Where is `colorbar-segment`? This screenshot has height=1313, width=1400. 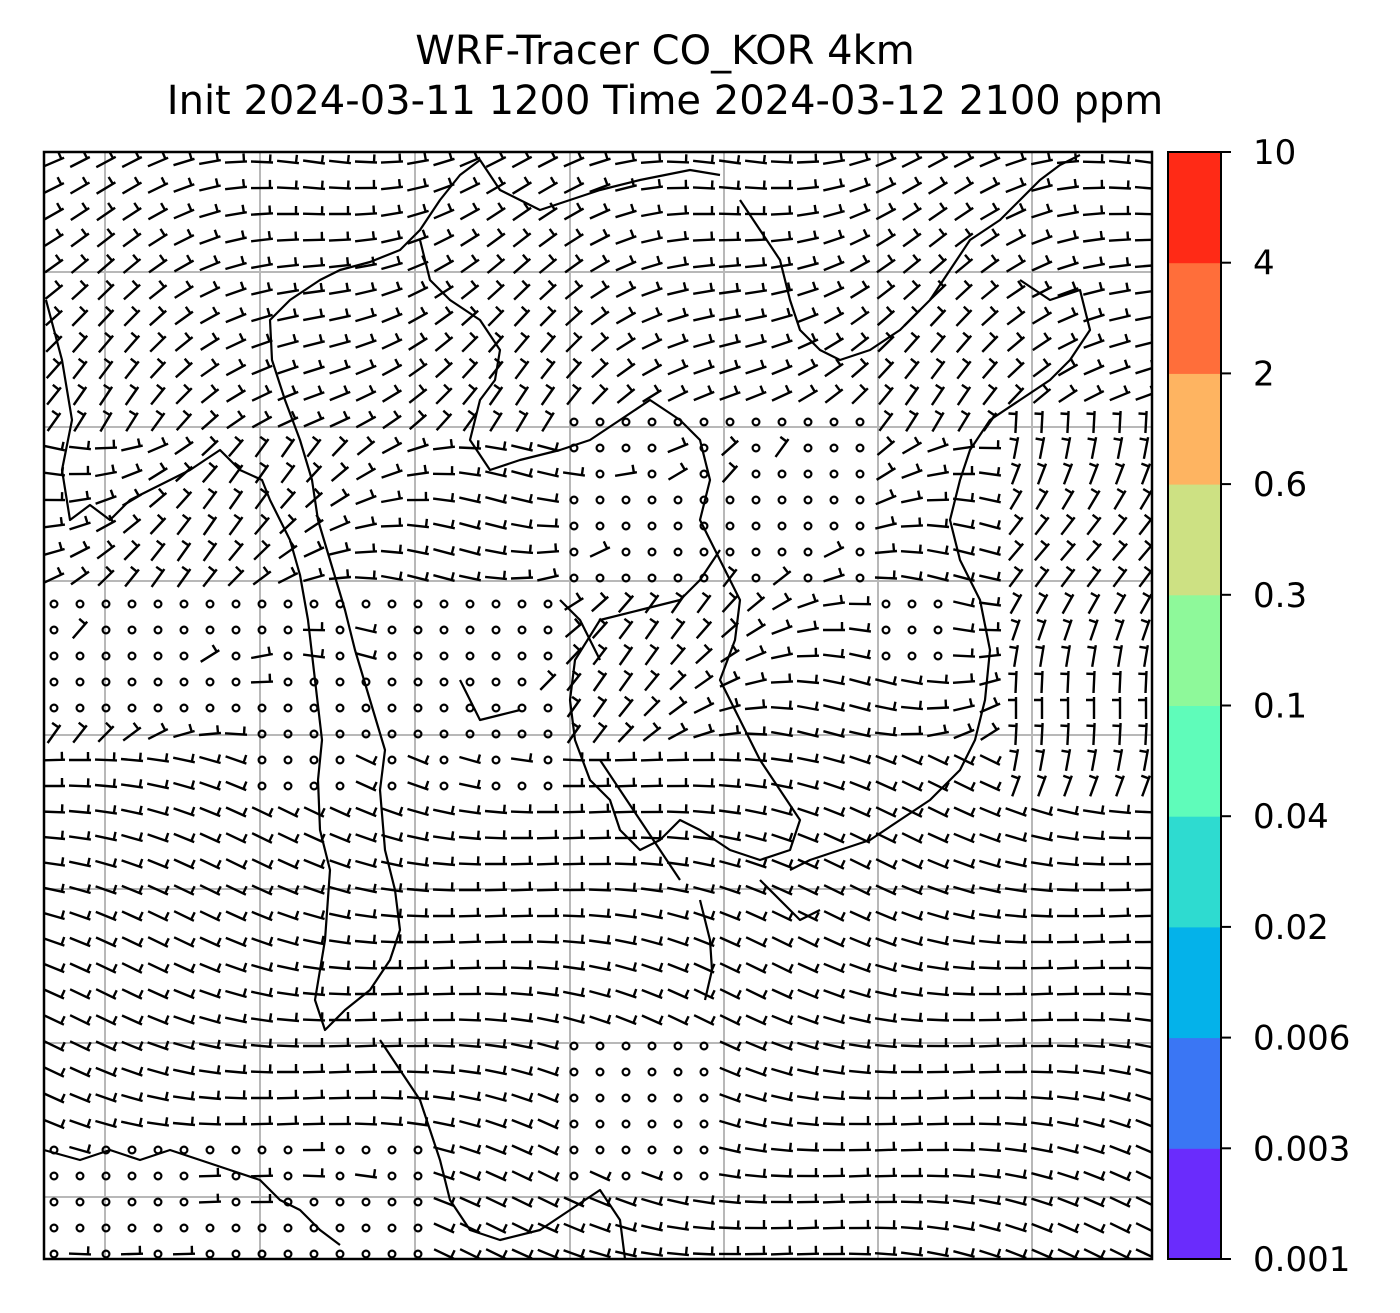
colorbar-segment is located at coordinates (1194, 872).